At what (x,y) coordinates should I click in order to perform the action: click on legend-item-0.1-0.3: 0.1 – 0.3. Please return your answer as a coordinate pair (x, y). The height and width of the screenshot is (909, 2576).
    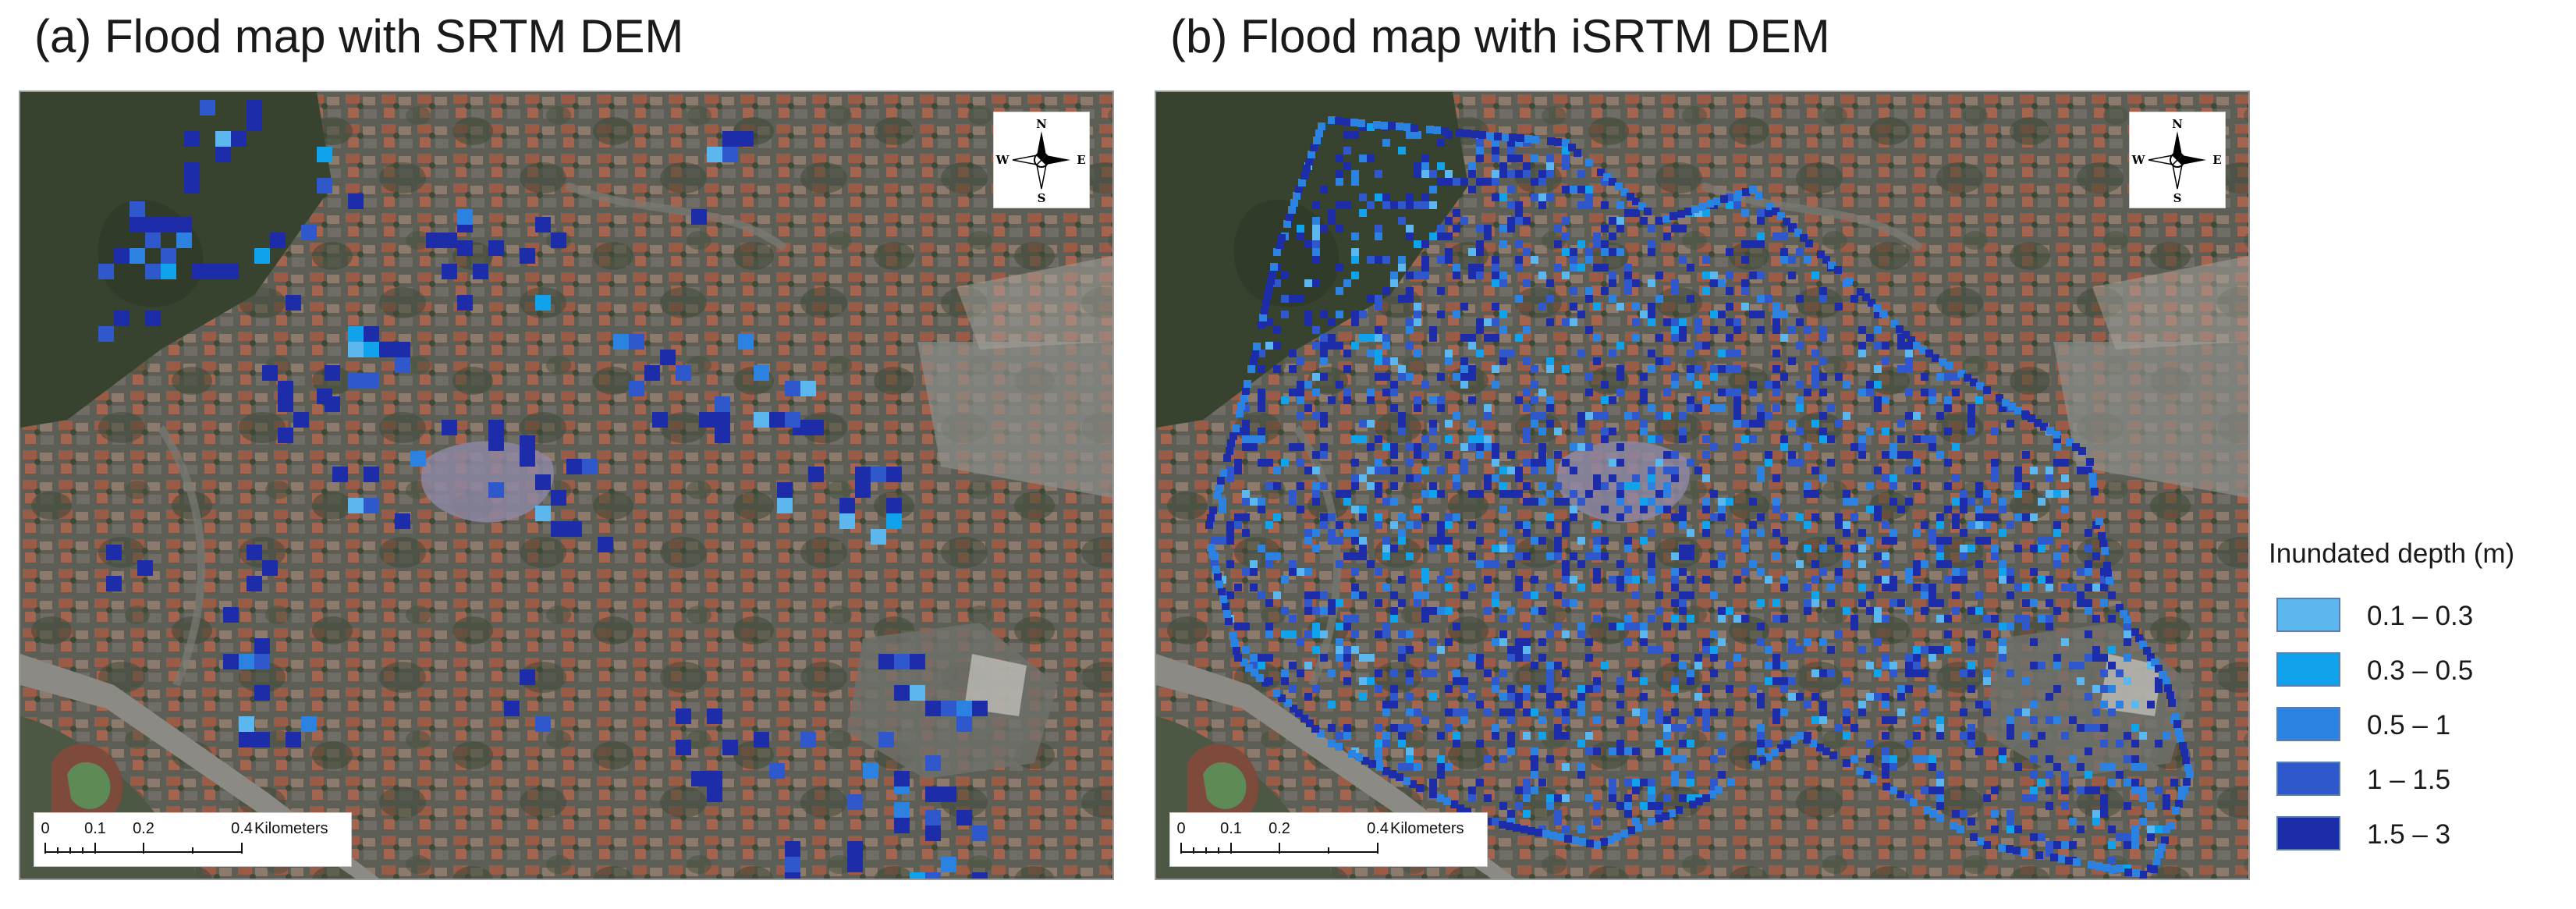
    Looking at the image, I should click on (2416, 616).